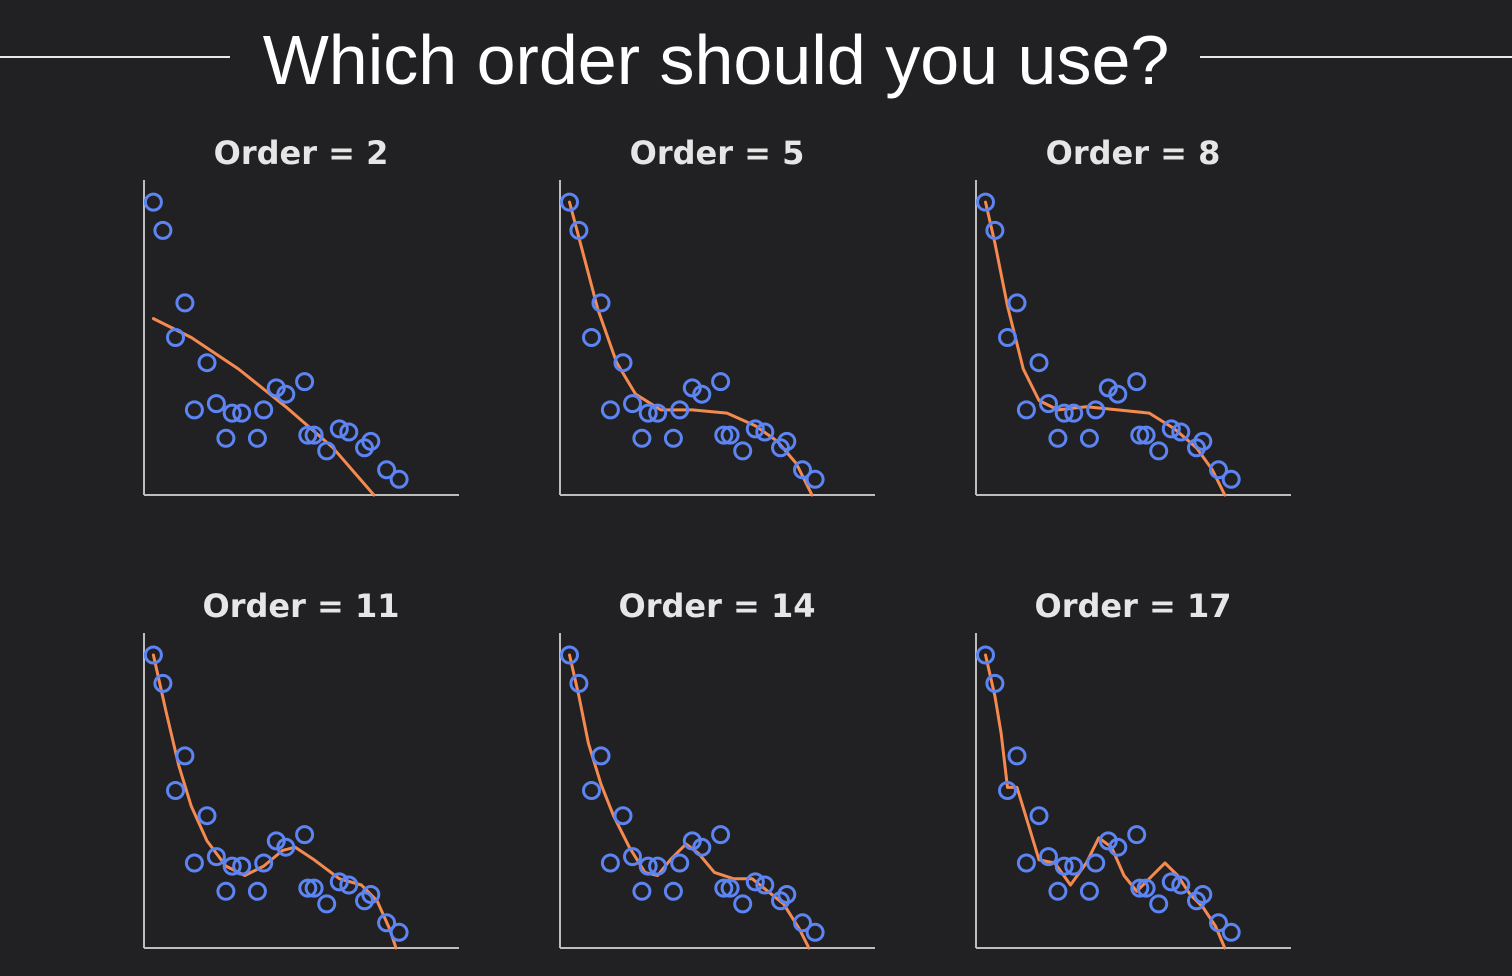 This screenshot has height=976, width=1512. I want to click on panel-title: Order = 17, so click(1133, 606).